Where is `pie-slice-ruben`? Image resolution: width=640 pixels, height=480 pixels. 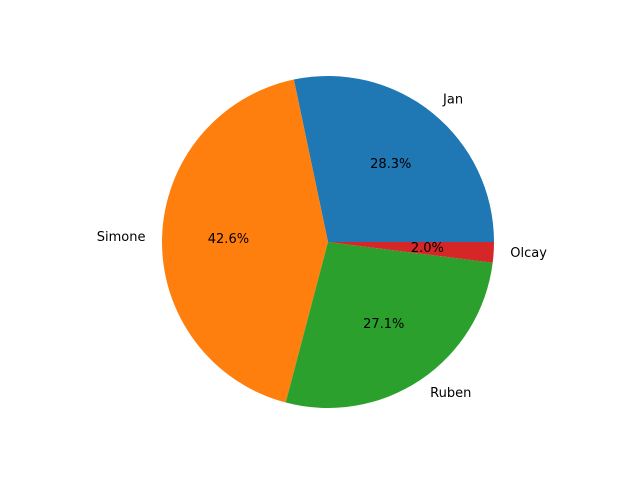
pie-slice-ruben is located at coordinates (389, 325).